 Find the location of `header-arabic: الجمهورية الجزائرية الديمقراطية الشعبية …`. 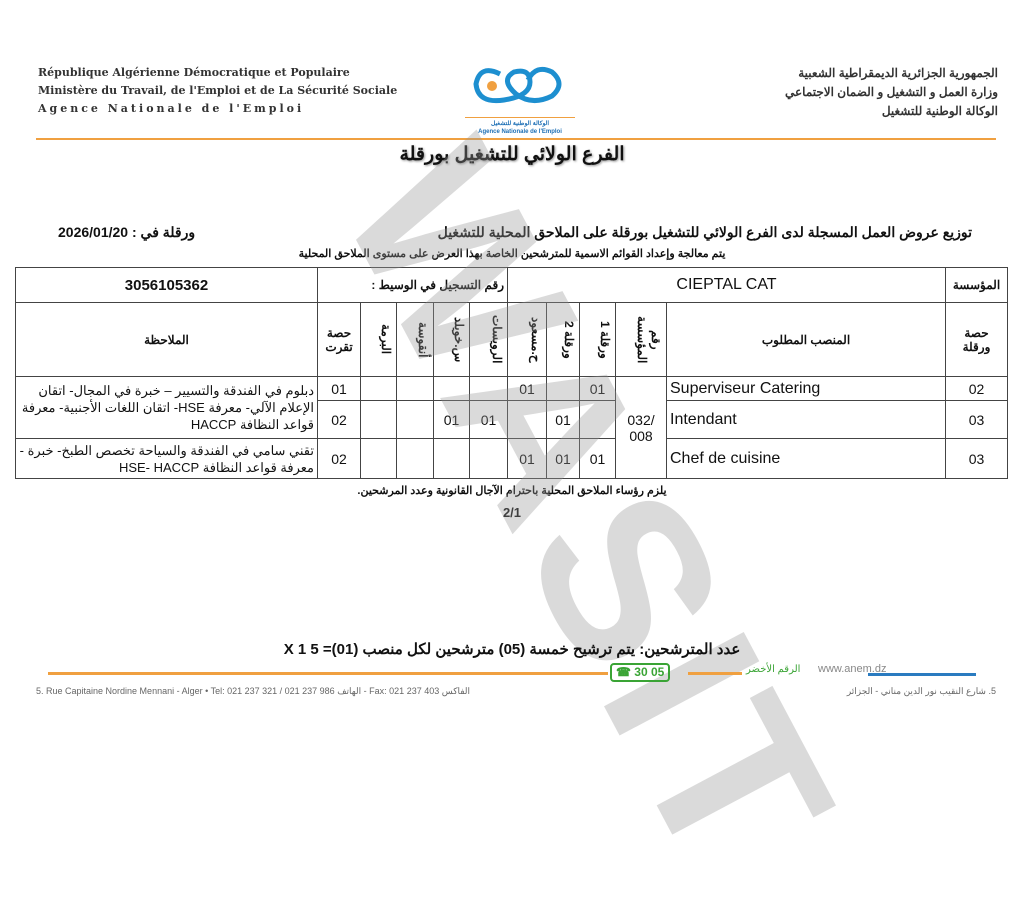

header-arabic: الجمهورية الجزائرية الديمقراطية الشعبية … is located at coordinates (891, 92).